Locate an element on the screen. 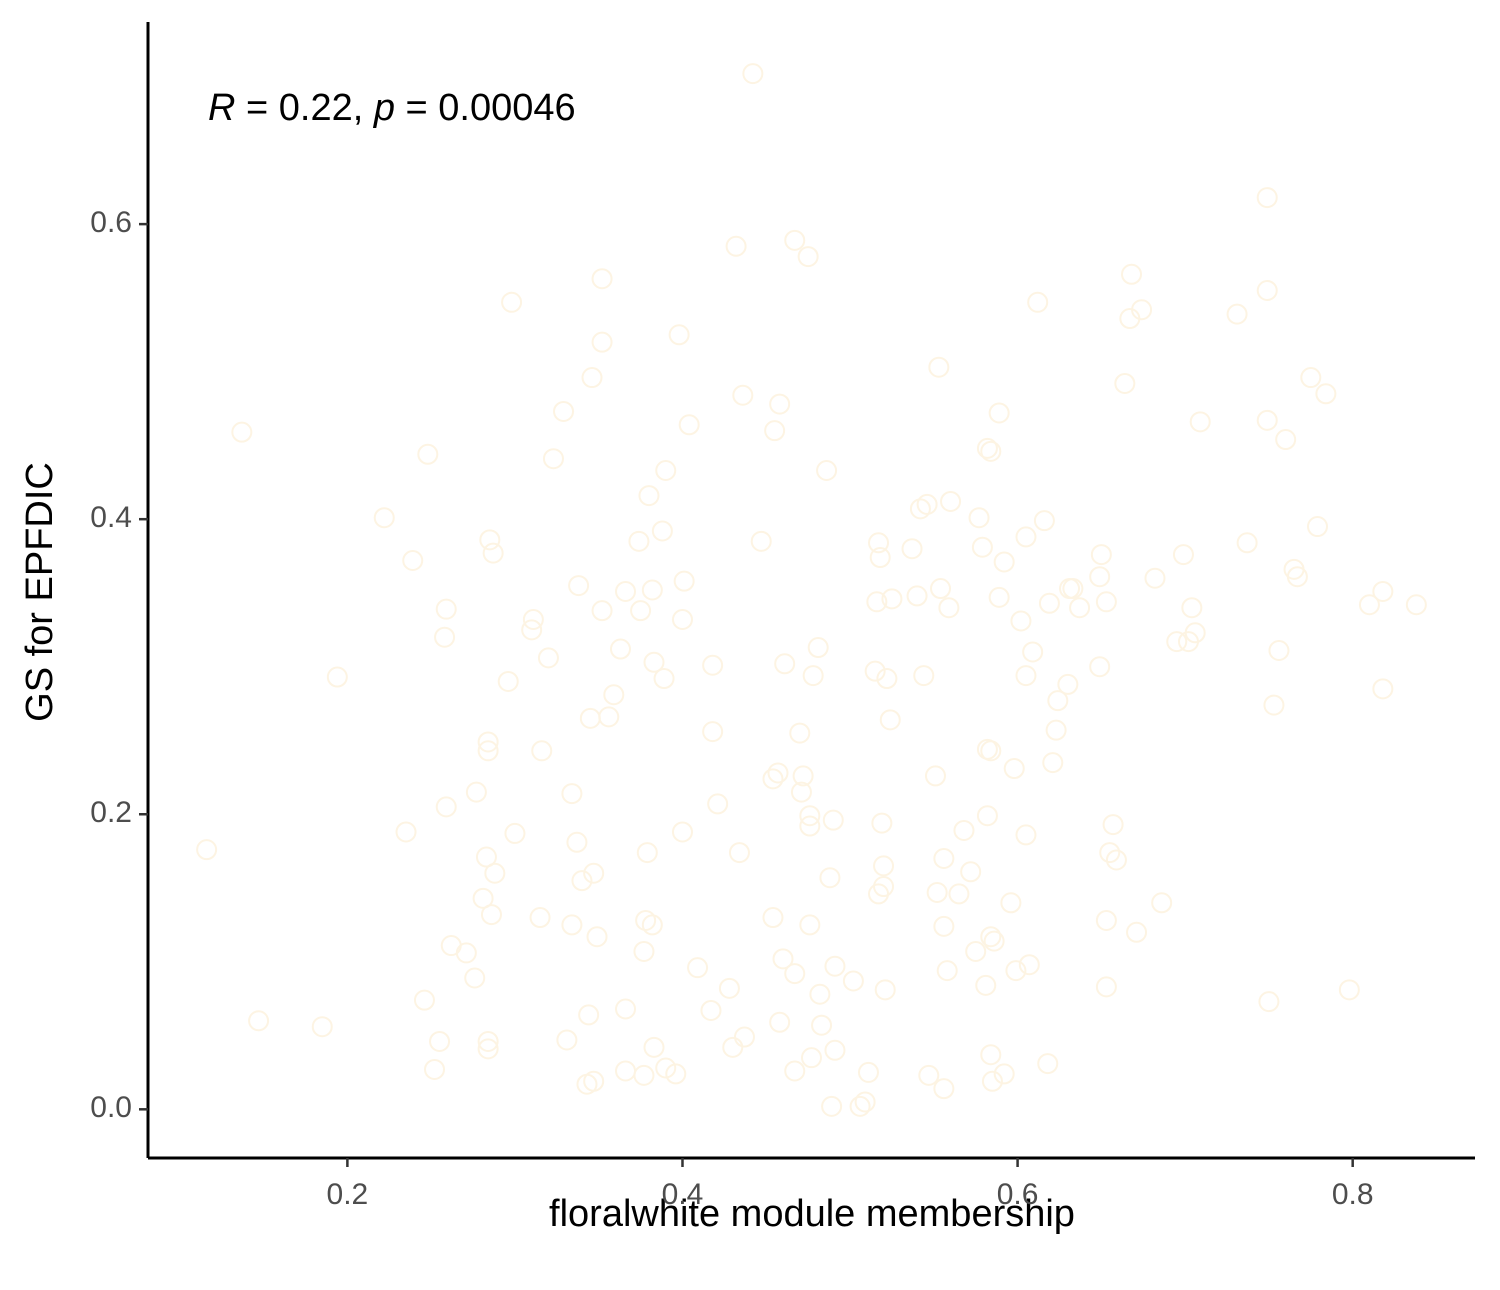 This screenshot has height=1290, width=1500. annotation-part: R is located at coordinates (221, 108).